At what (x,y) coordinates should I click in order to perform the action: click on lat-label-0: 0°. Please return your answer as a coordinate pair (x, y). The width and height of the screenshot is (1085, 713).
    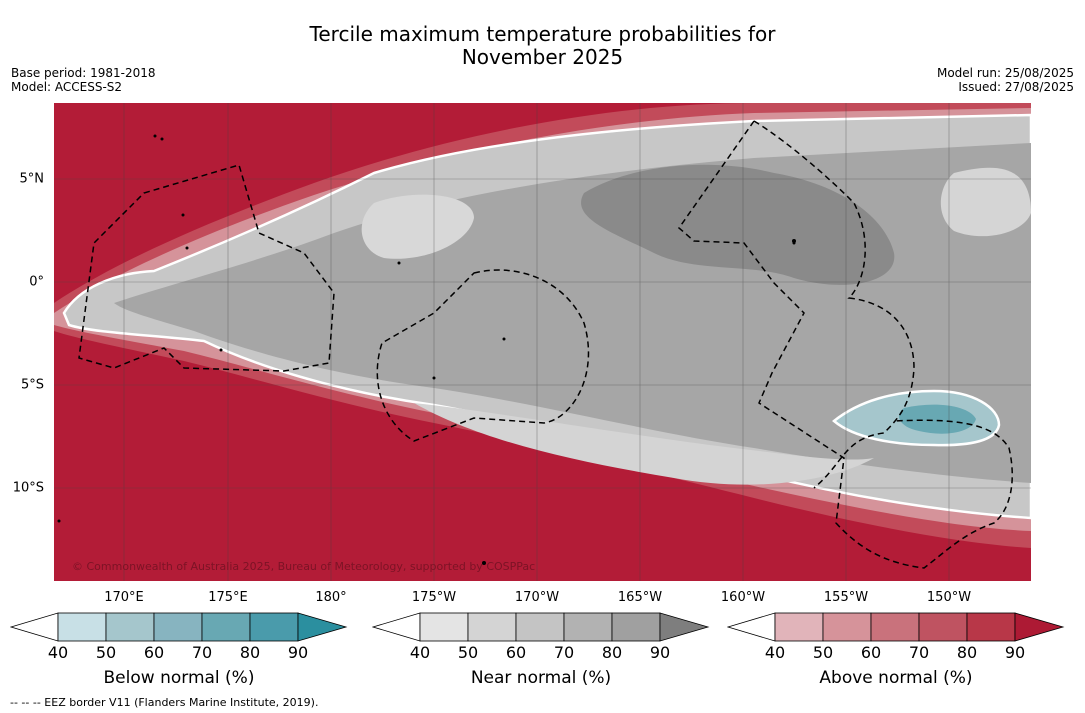
    Looking at the image, I should click on (36, 282).